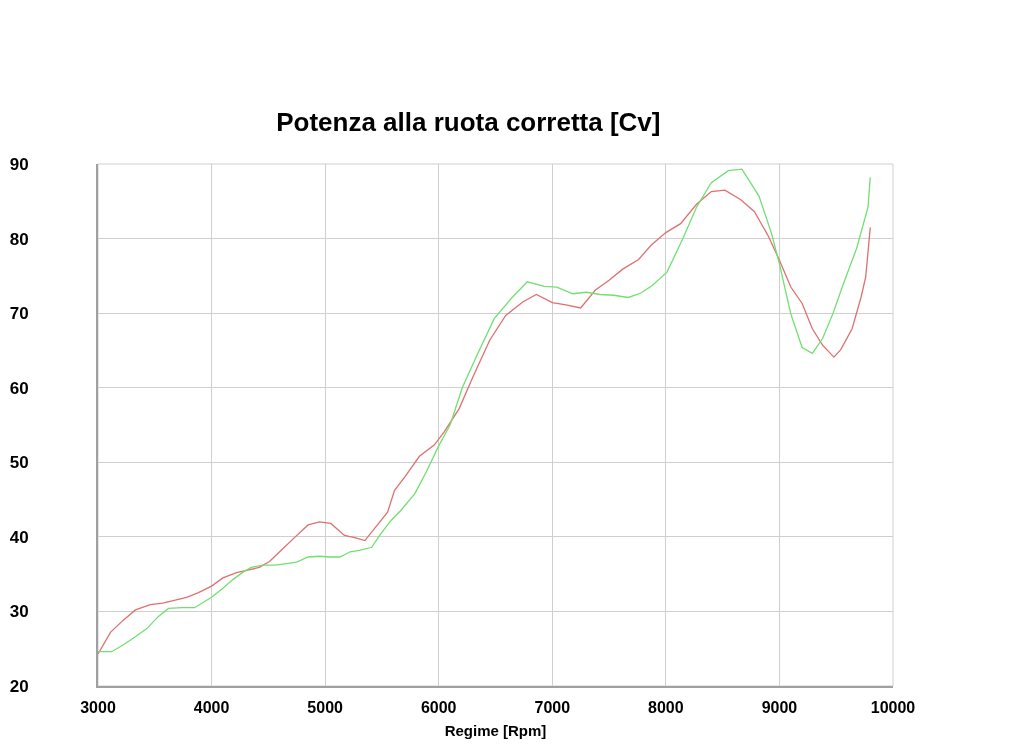 The image size is (1024, 746). I want to click on x-tick-label: 10000, so click(893, 708).